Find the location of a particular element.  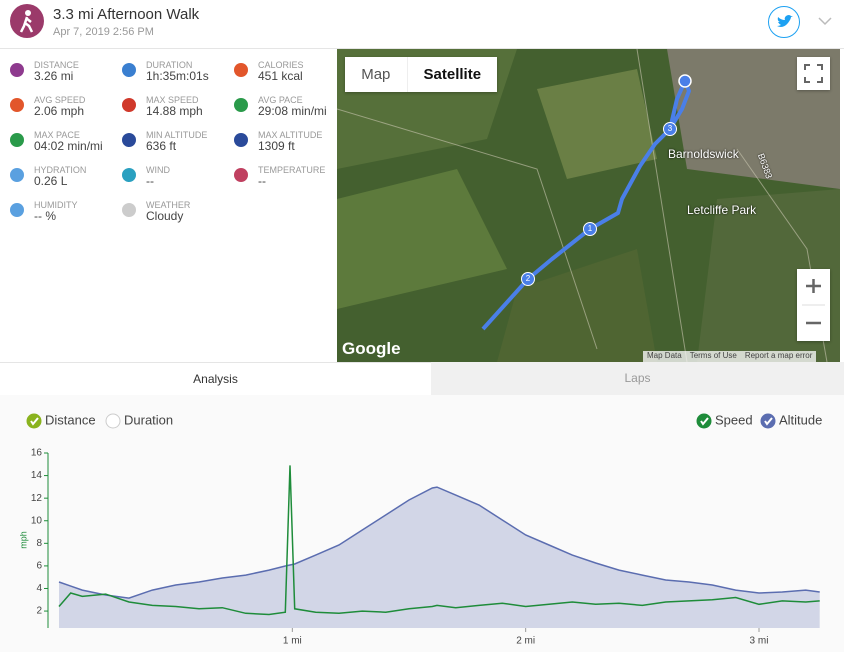

y-tick-label: 12 is located at coordinates (37, 498).